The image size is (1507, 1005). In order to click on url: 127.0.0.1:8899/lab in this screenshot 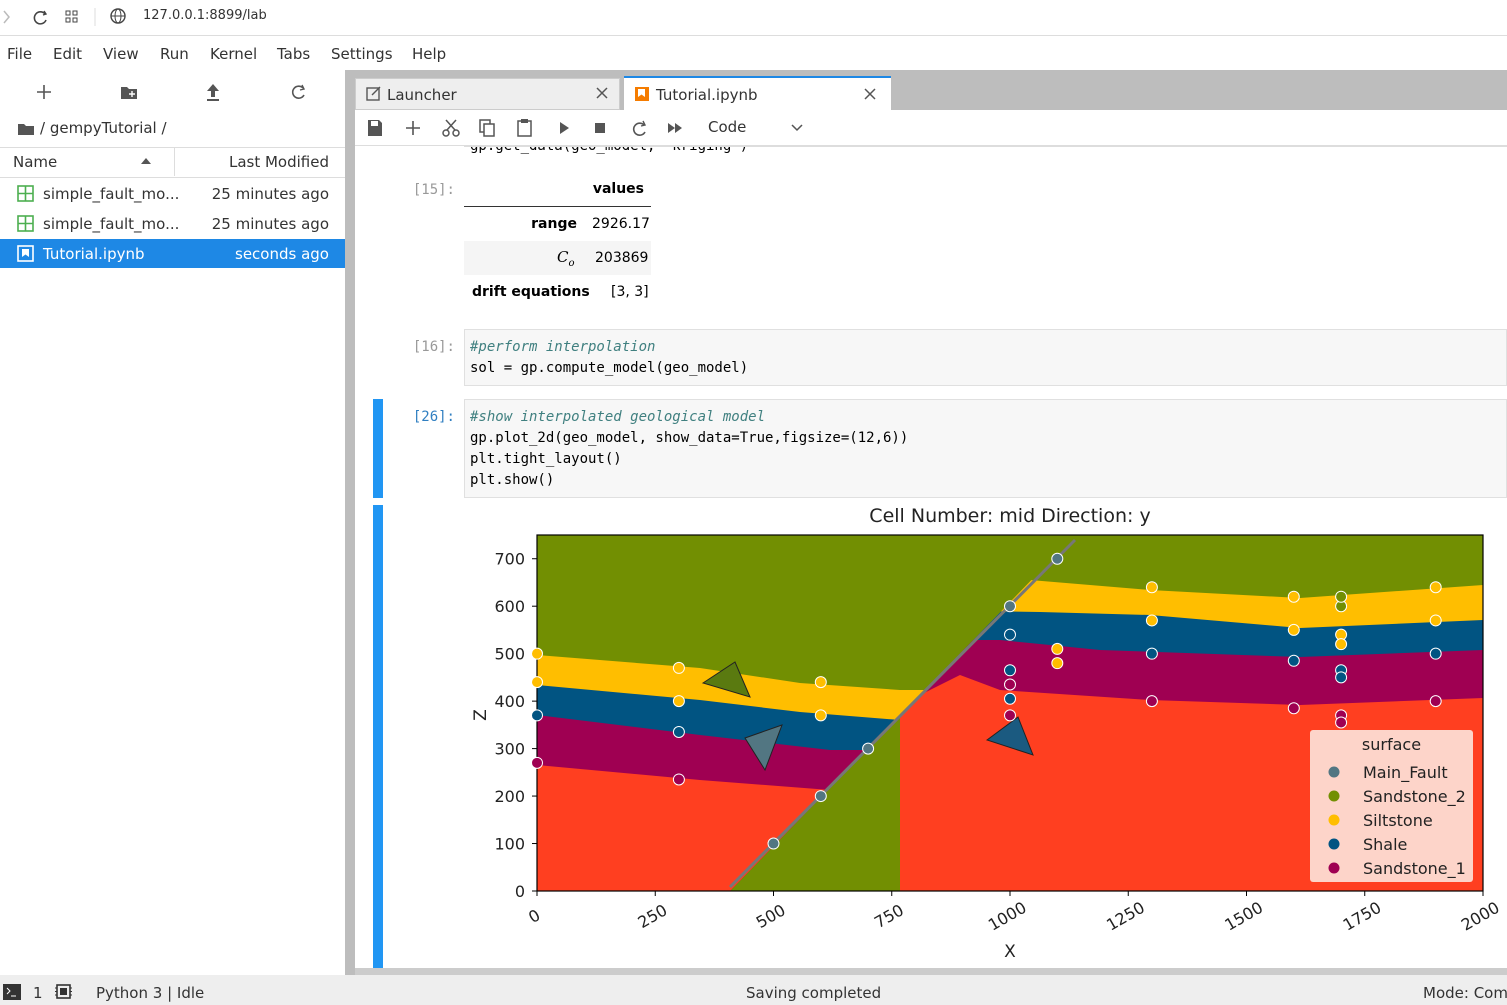, I will do `click(205, 15)`.